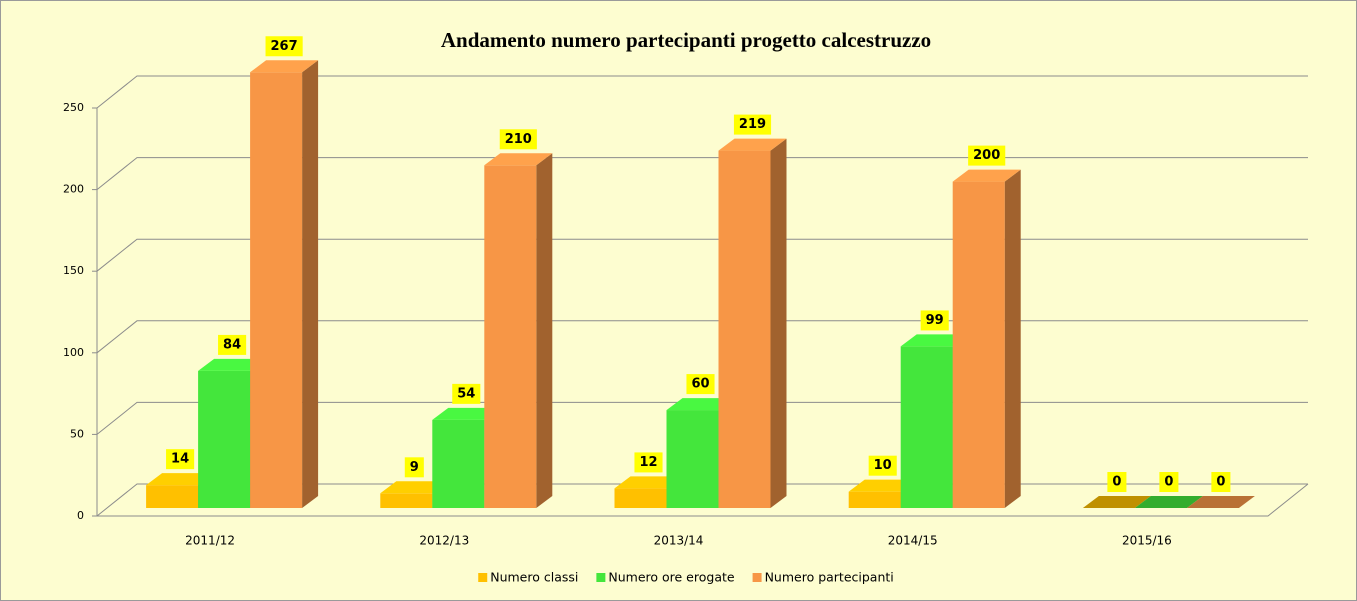 Image resolution: width=1357 pixels, height=601 pixels. I want to click on data-label: 210, so click(518, 139).